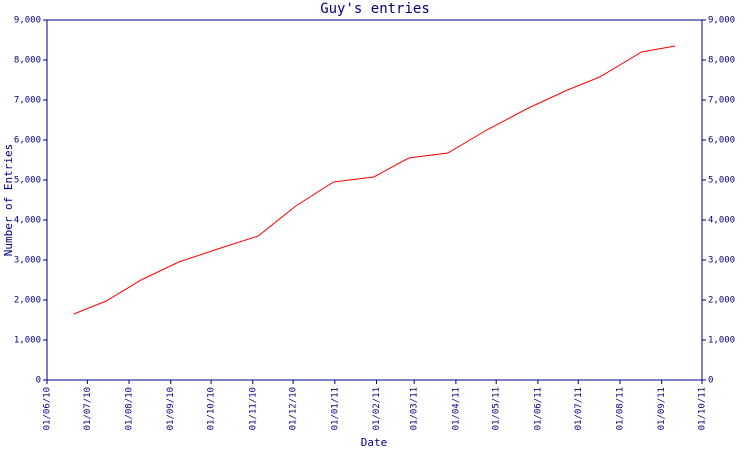 The width and height of the screenshot is (750, 450). Describe the element at coordinates (497, 408) in the screenshot. I see `x-tick-label: 01/05/11` at that location.